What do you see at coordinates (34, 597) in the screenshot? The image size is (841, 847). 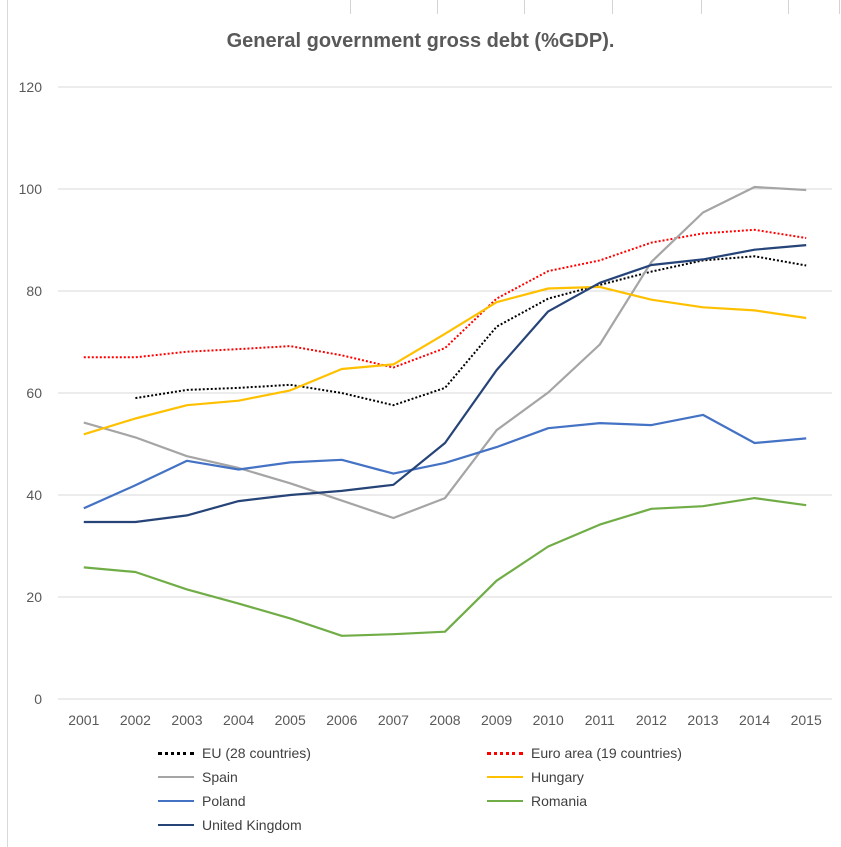 I see `y-tick-label: 20` at bounding box center [34, 597].